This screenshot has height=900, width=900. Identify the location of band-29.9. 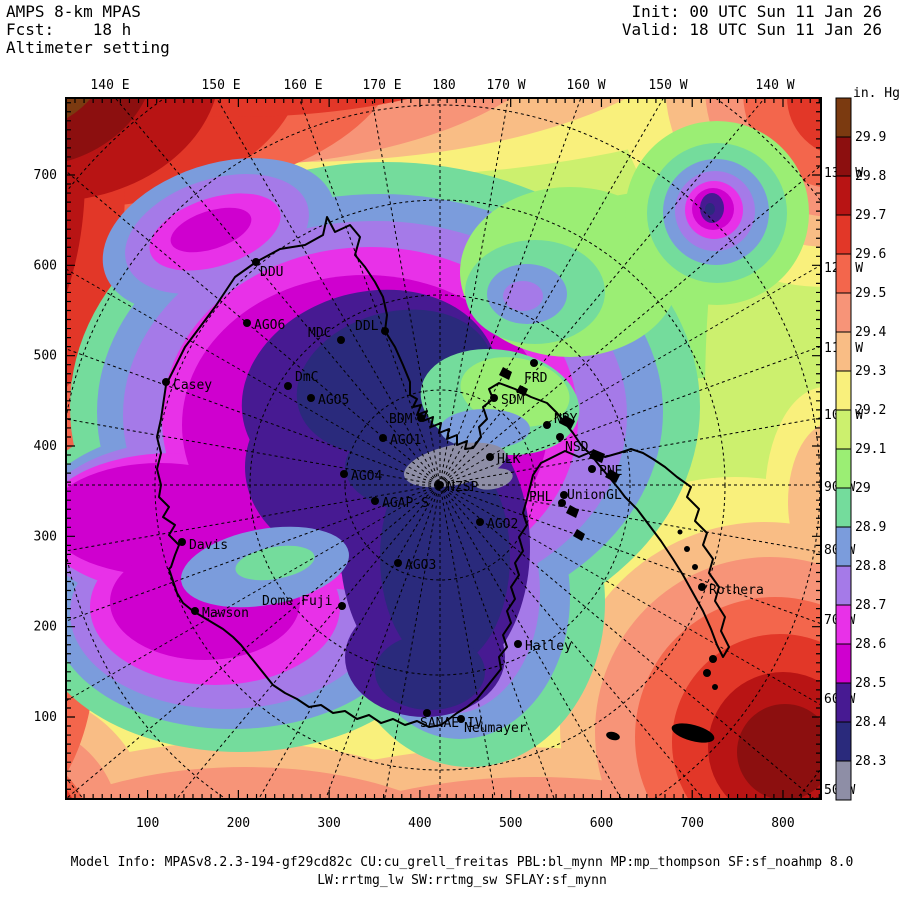
(78, 108).